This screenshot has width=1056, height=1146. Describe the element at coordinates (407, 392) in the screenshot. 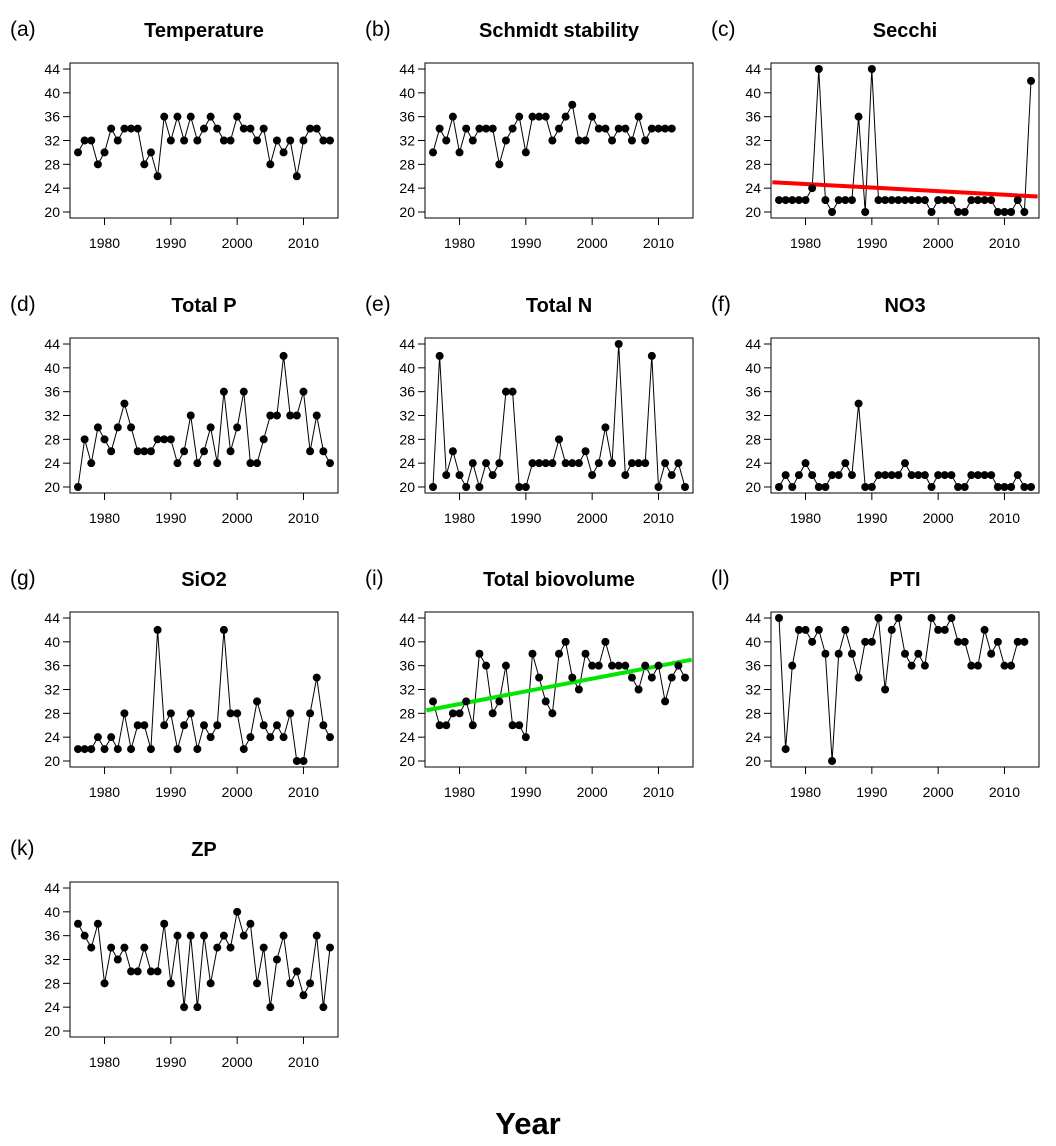

I see `y-tick-label: 36` at that location.